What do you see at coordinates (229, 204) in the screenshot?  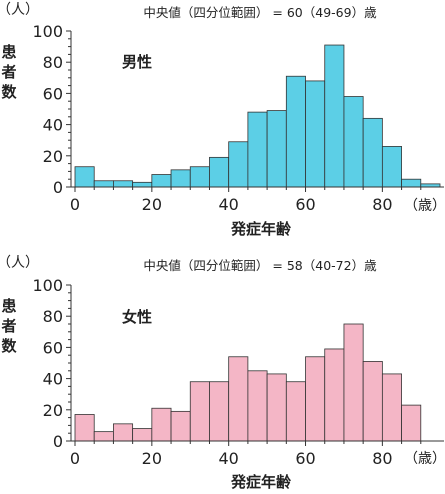 I see `x-tick-label-male-40: 40` at bounding box center [229, 204].